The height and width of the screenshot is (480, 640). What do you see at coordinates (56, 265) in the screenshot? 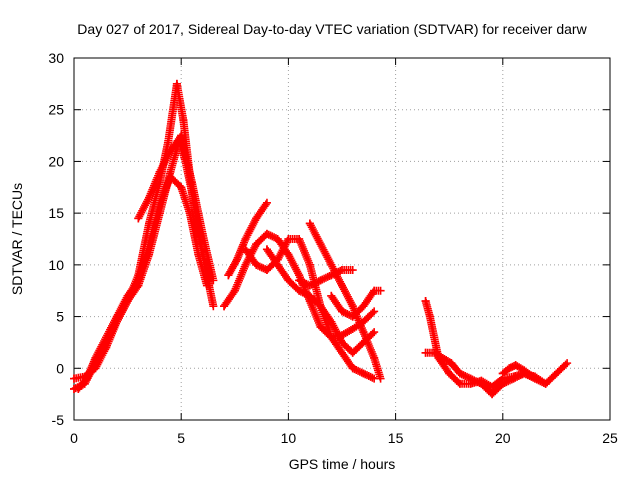
I see `y-tick-label: 10` at bounding box center [56, 265].